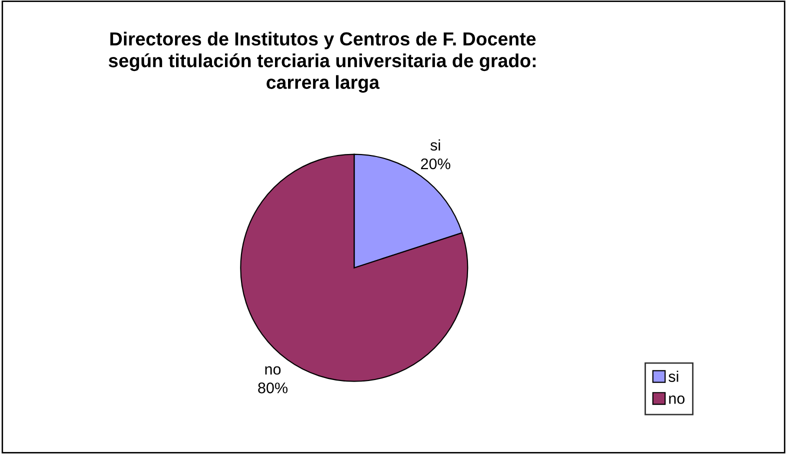  I want to click on chart-title: Directores de Institutos y Centros de F. Docente según titulación terciaria universitaria de grado: carrera larga, so click(322, 62).